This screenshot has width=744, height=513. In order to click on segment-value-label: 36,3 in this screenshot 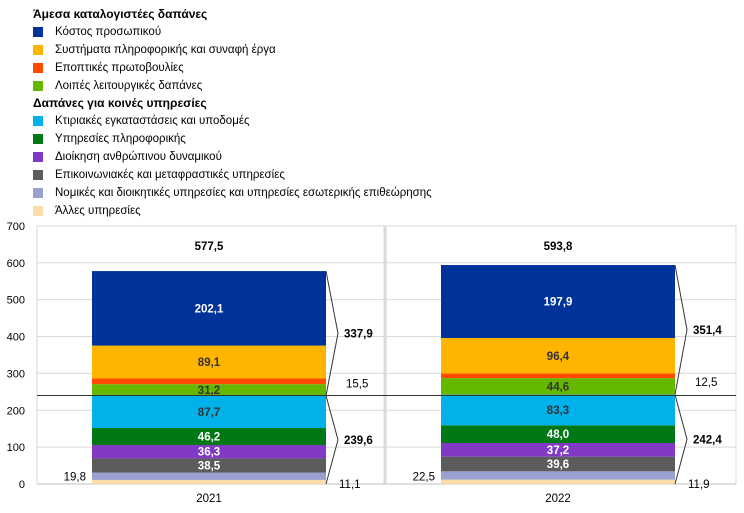, I will do `click(209, 453)`.